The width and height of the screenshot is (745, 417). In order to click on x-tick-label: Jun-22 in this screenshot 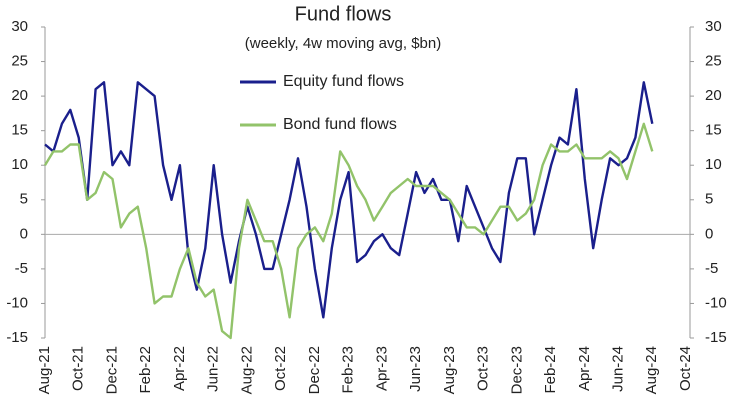, I will do `click(213, 369)`.